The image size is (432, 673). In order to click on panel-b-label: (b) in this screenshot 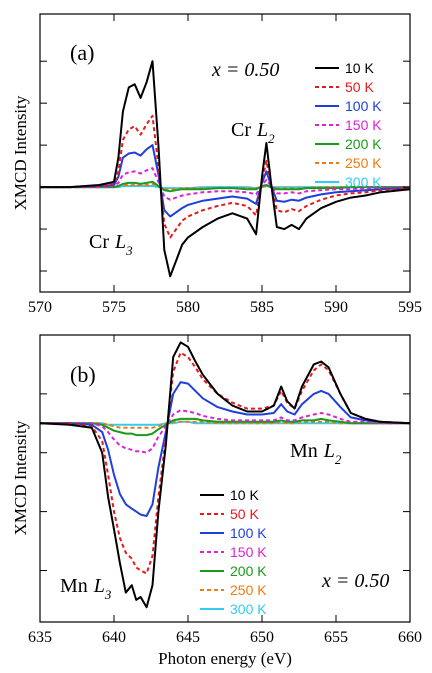, I will do `click(83, 374)`.